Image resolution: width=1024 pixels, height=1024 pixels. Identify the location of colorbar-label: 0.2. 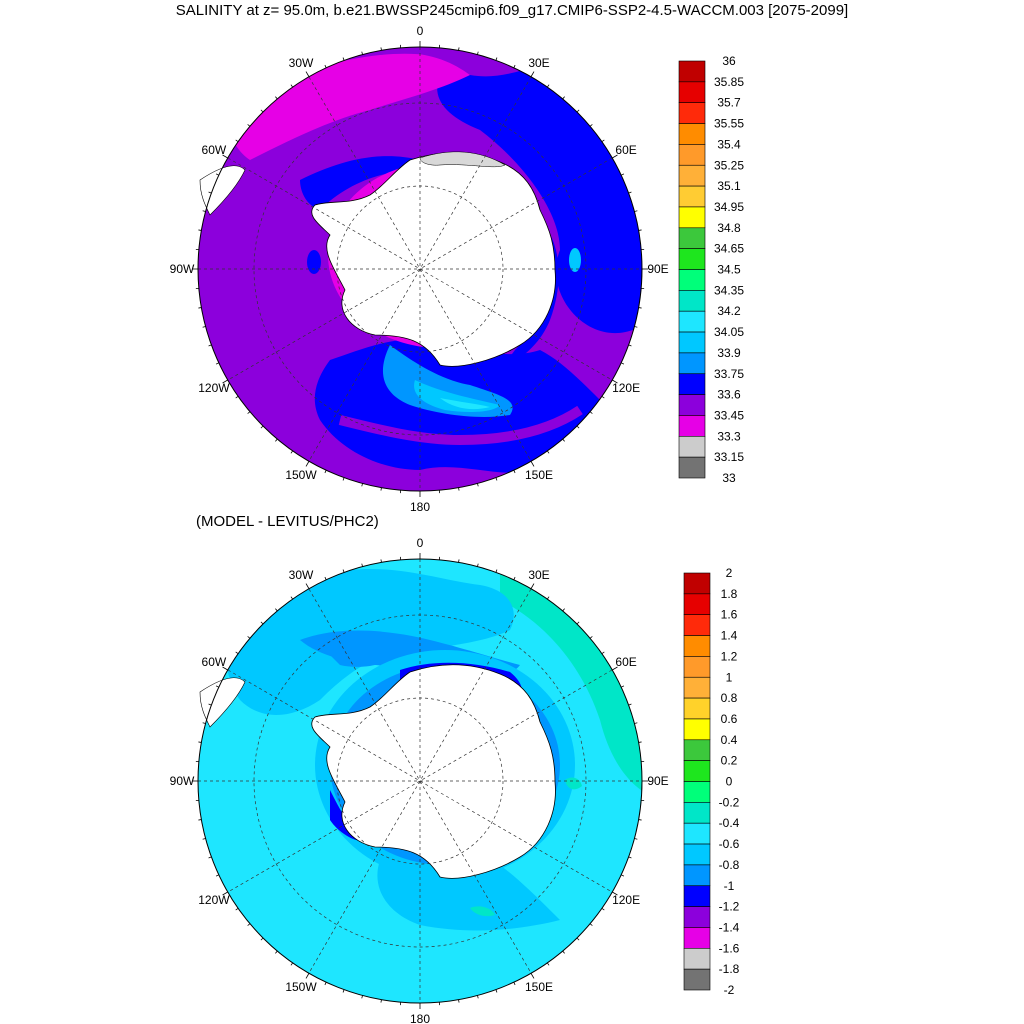
(729, 761).